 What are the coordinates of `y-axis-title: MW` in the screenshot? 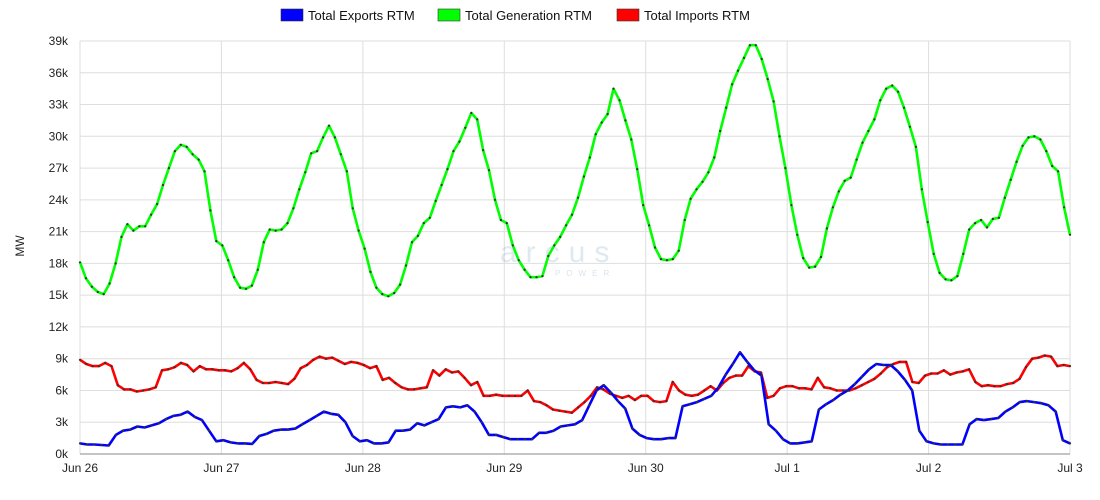 It's located at (20, 246).